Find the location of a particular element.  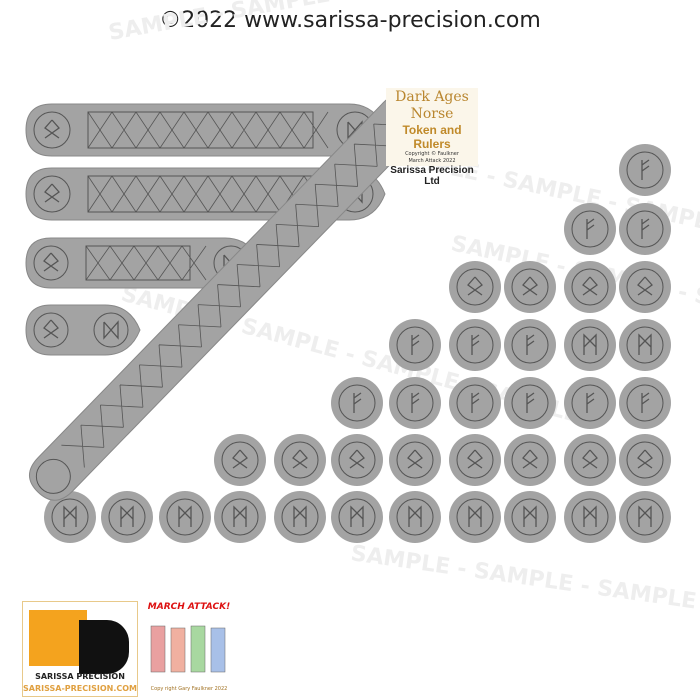

title-line5: March Attack 2022 is located at coordinates (432, 161).